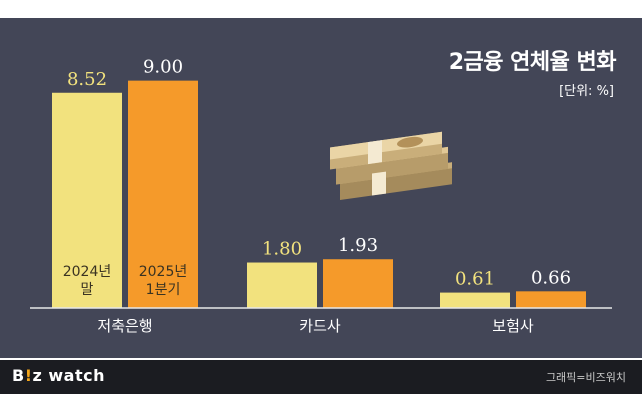  I want to click on logo-b: B, so click(18, 375).